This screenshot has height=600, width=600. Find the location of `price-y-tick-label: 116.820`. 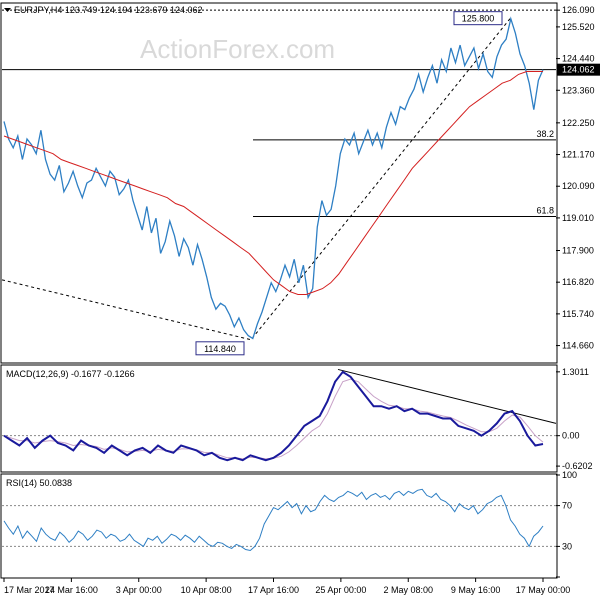

price-y-tick-label: 116.820 is located at coordinates (578, 282).